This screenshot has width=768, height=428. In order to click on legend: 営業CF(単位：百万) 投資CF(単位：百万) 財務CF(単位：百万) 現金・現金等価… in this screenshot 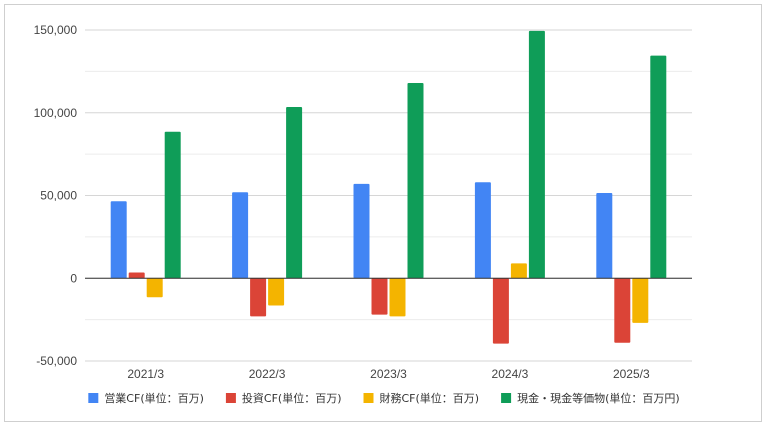, I will do `click(384, 398)`.